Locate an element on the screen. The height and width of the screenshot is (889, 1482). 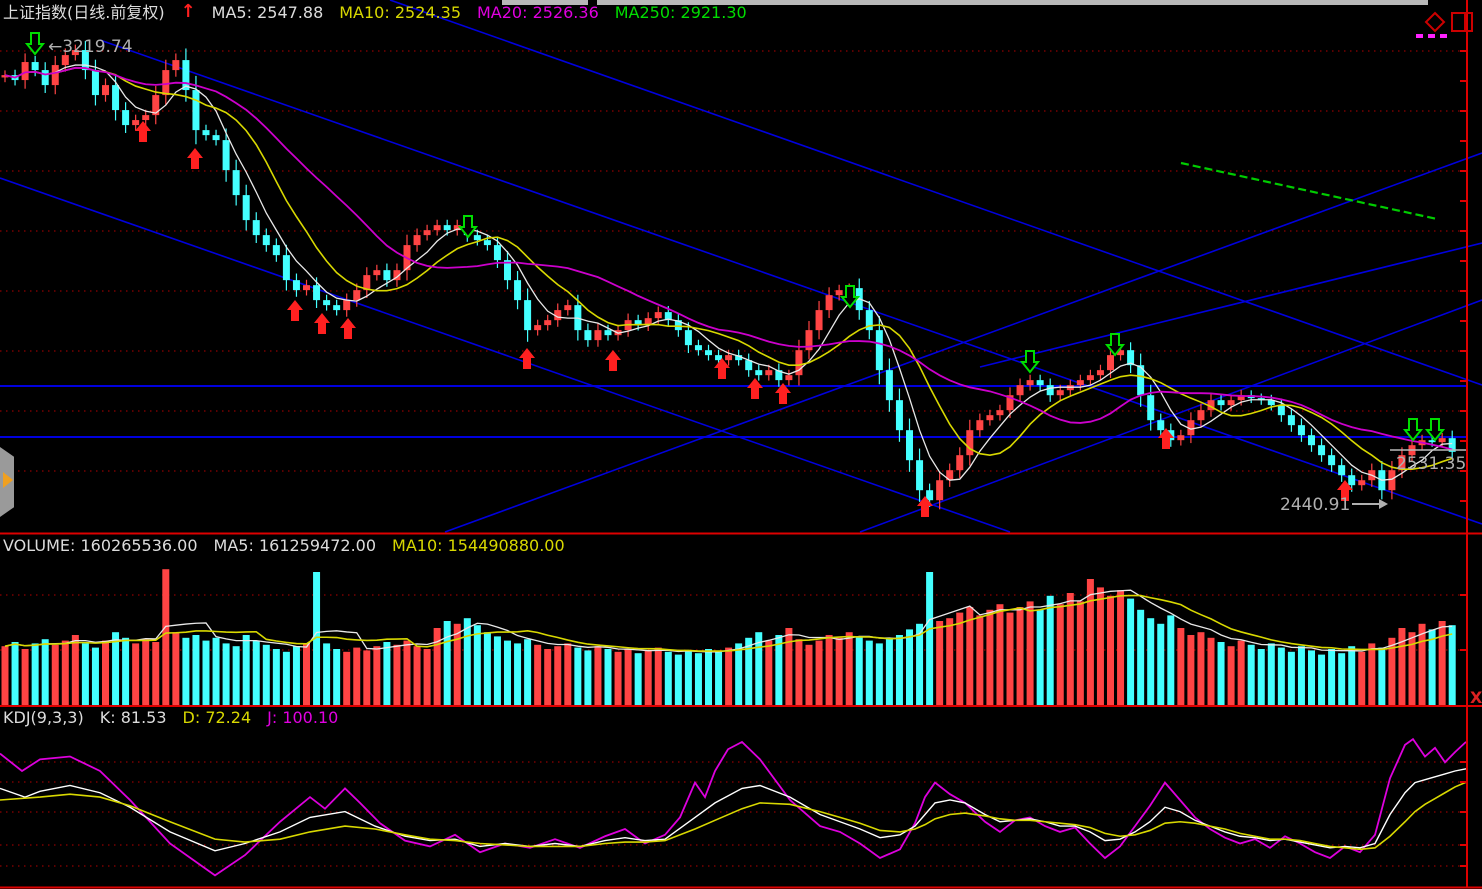
expand-arrow-icon is located at coordinates (8, 480).